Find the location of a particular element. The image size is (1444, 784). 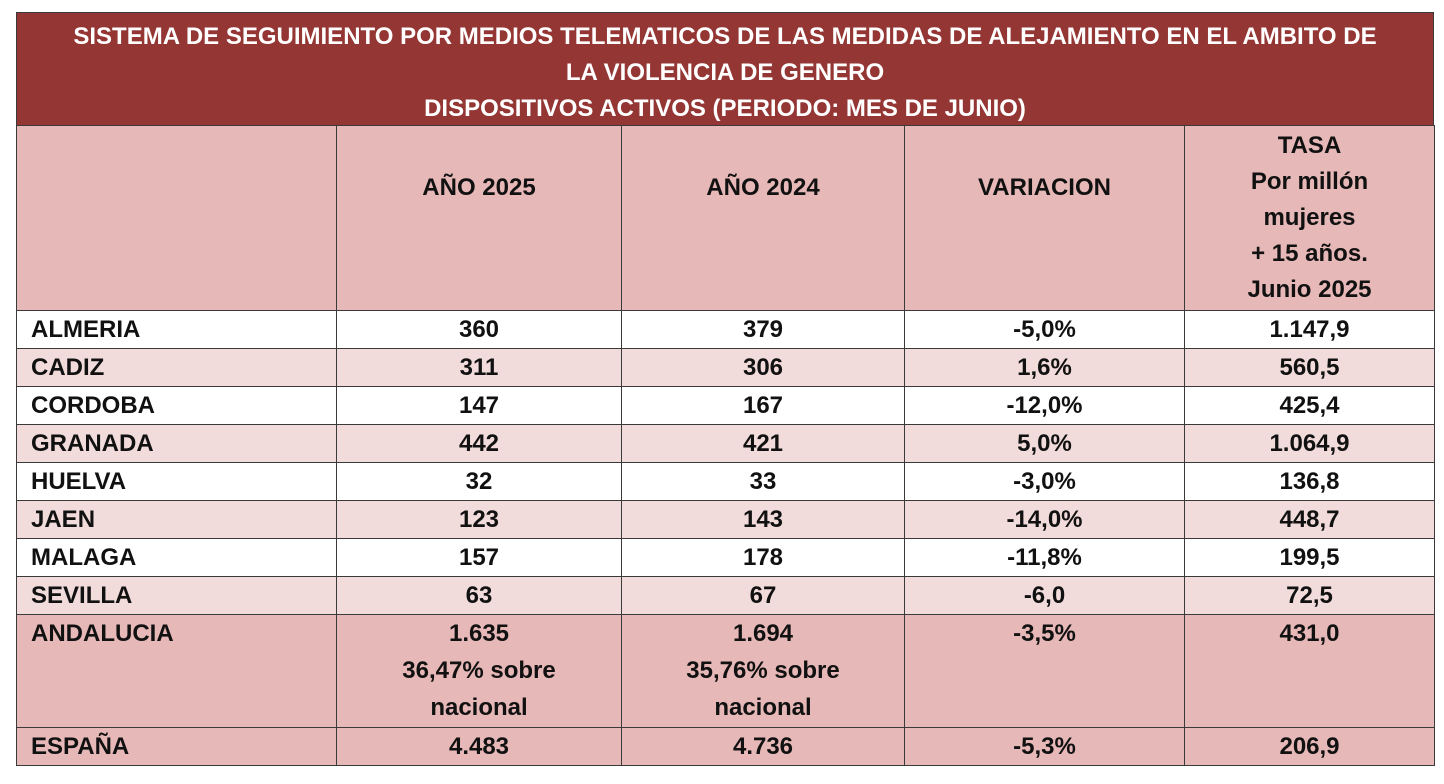

andalucia-2025: 1.635 36,47% sobre nacional is located at coordinates (479, 671).